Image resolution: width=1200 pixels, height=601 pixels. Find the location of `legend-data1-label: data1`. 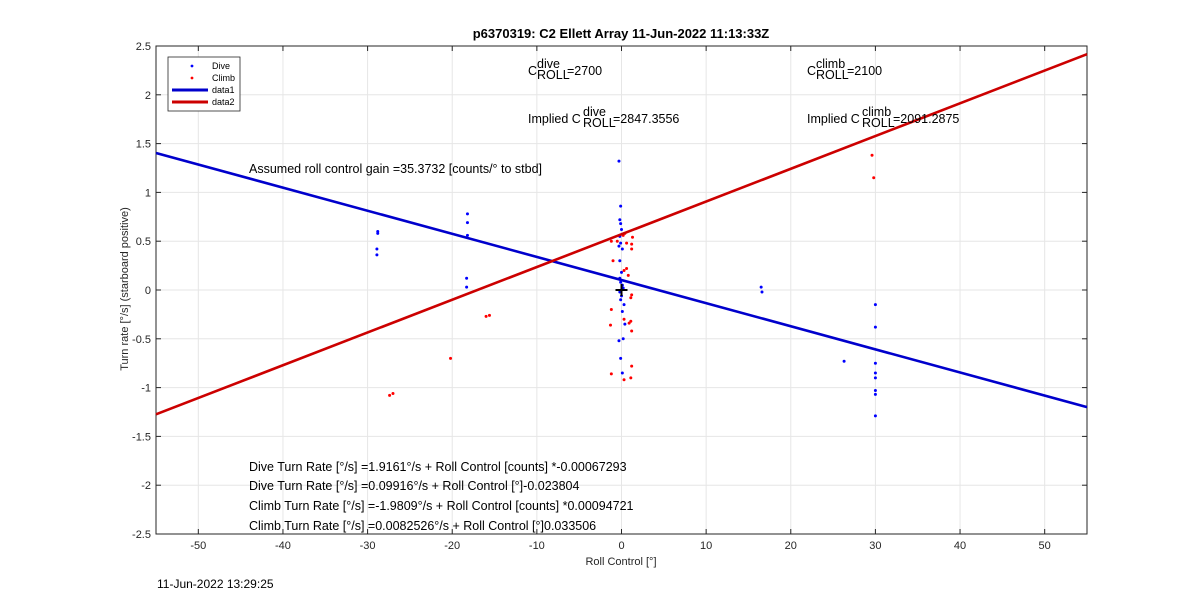

legend-data1-label: data1 is located at coordinates (223, 90).